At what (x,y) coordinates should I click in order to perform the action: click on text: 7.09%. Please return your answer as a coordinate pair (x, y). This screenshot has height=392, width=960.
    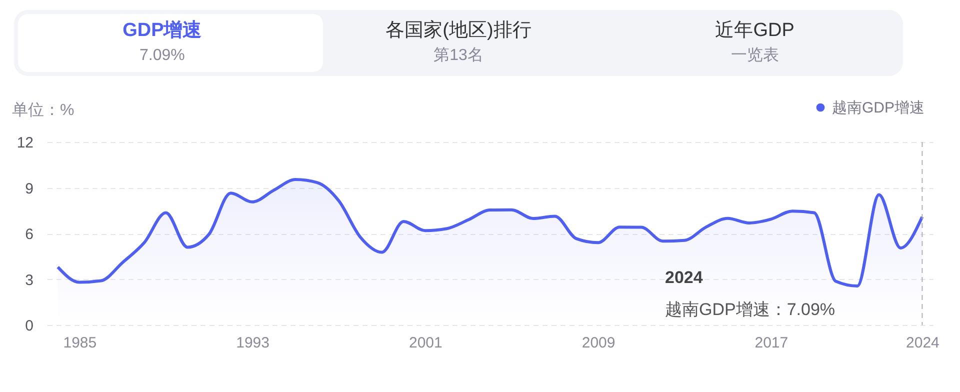
    Looking at the image, I should click on (162, 55).